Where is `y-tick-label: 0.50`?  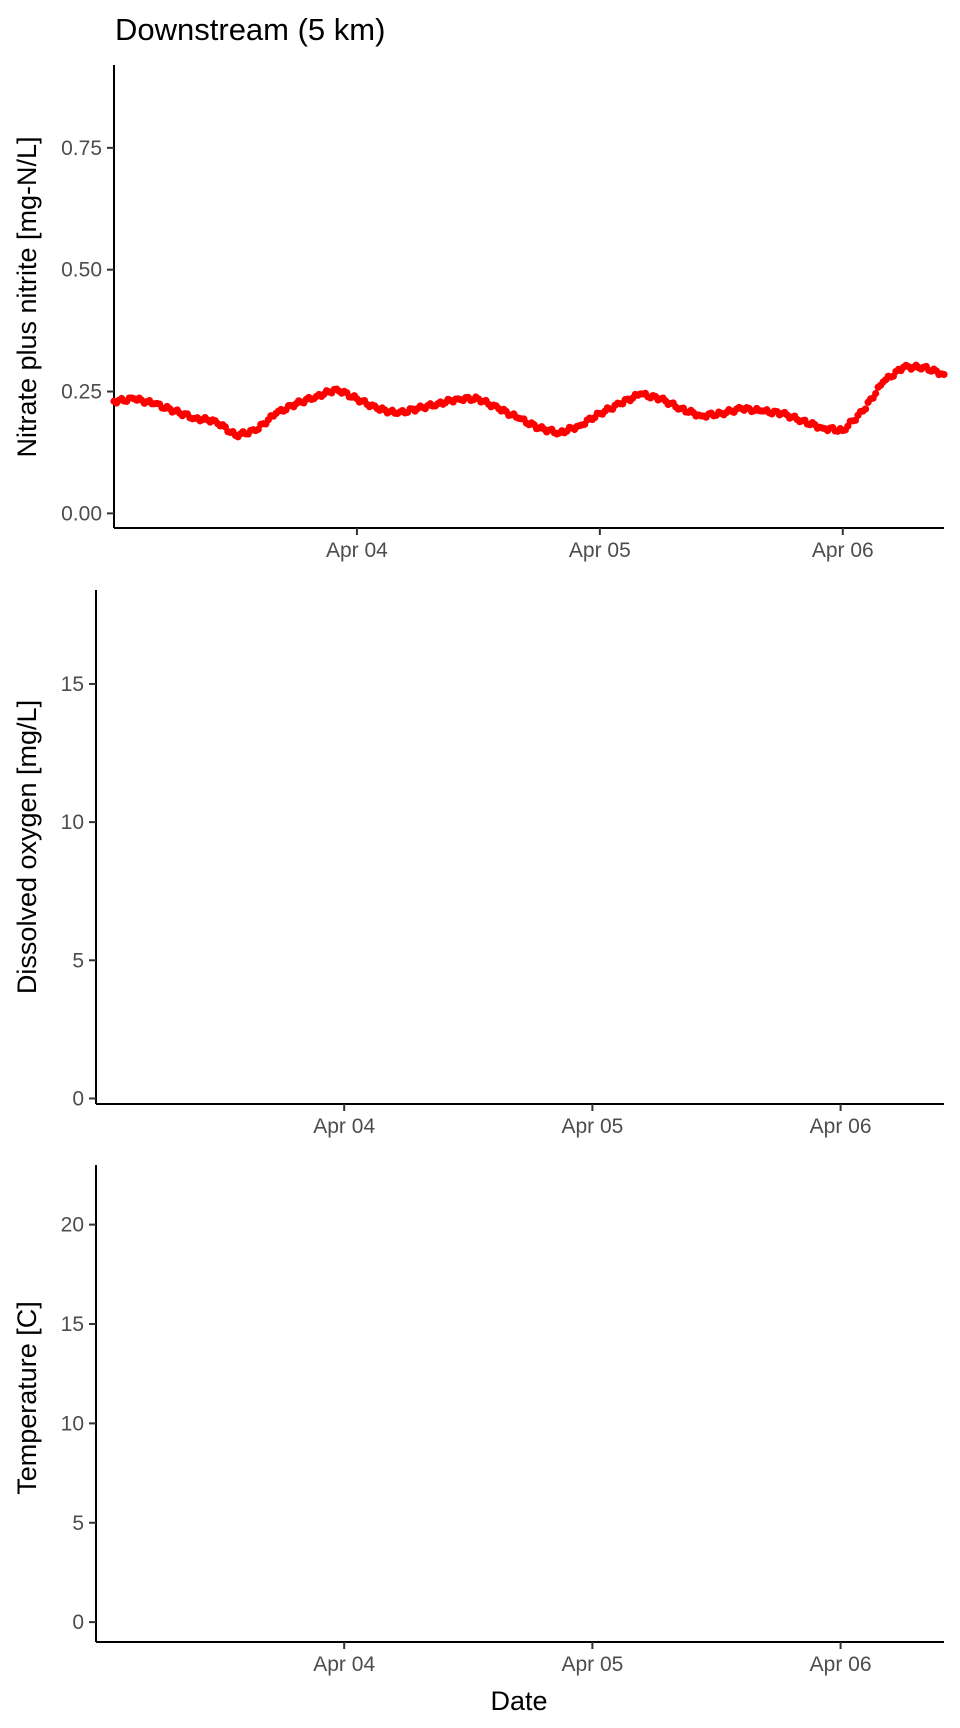 y-tick-label: 0.50 is located at coordinates (81, 270).